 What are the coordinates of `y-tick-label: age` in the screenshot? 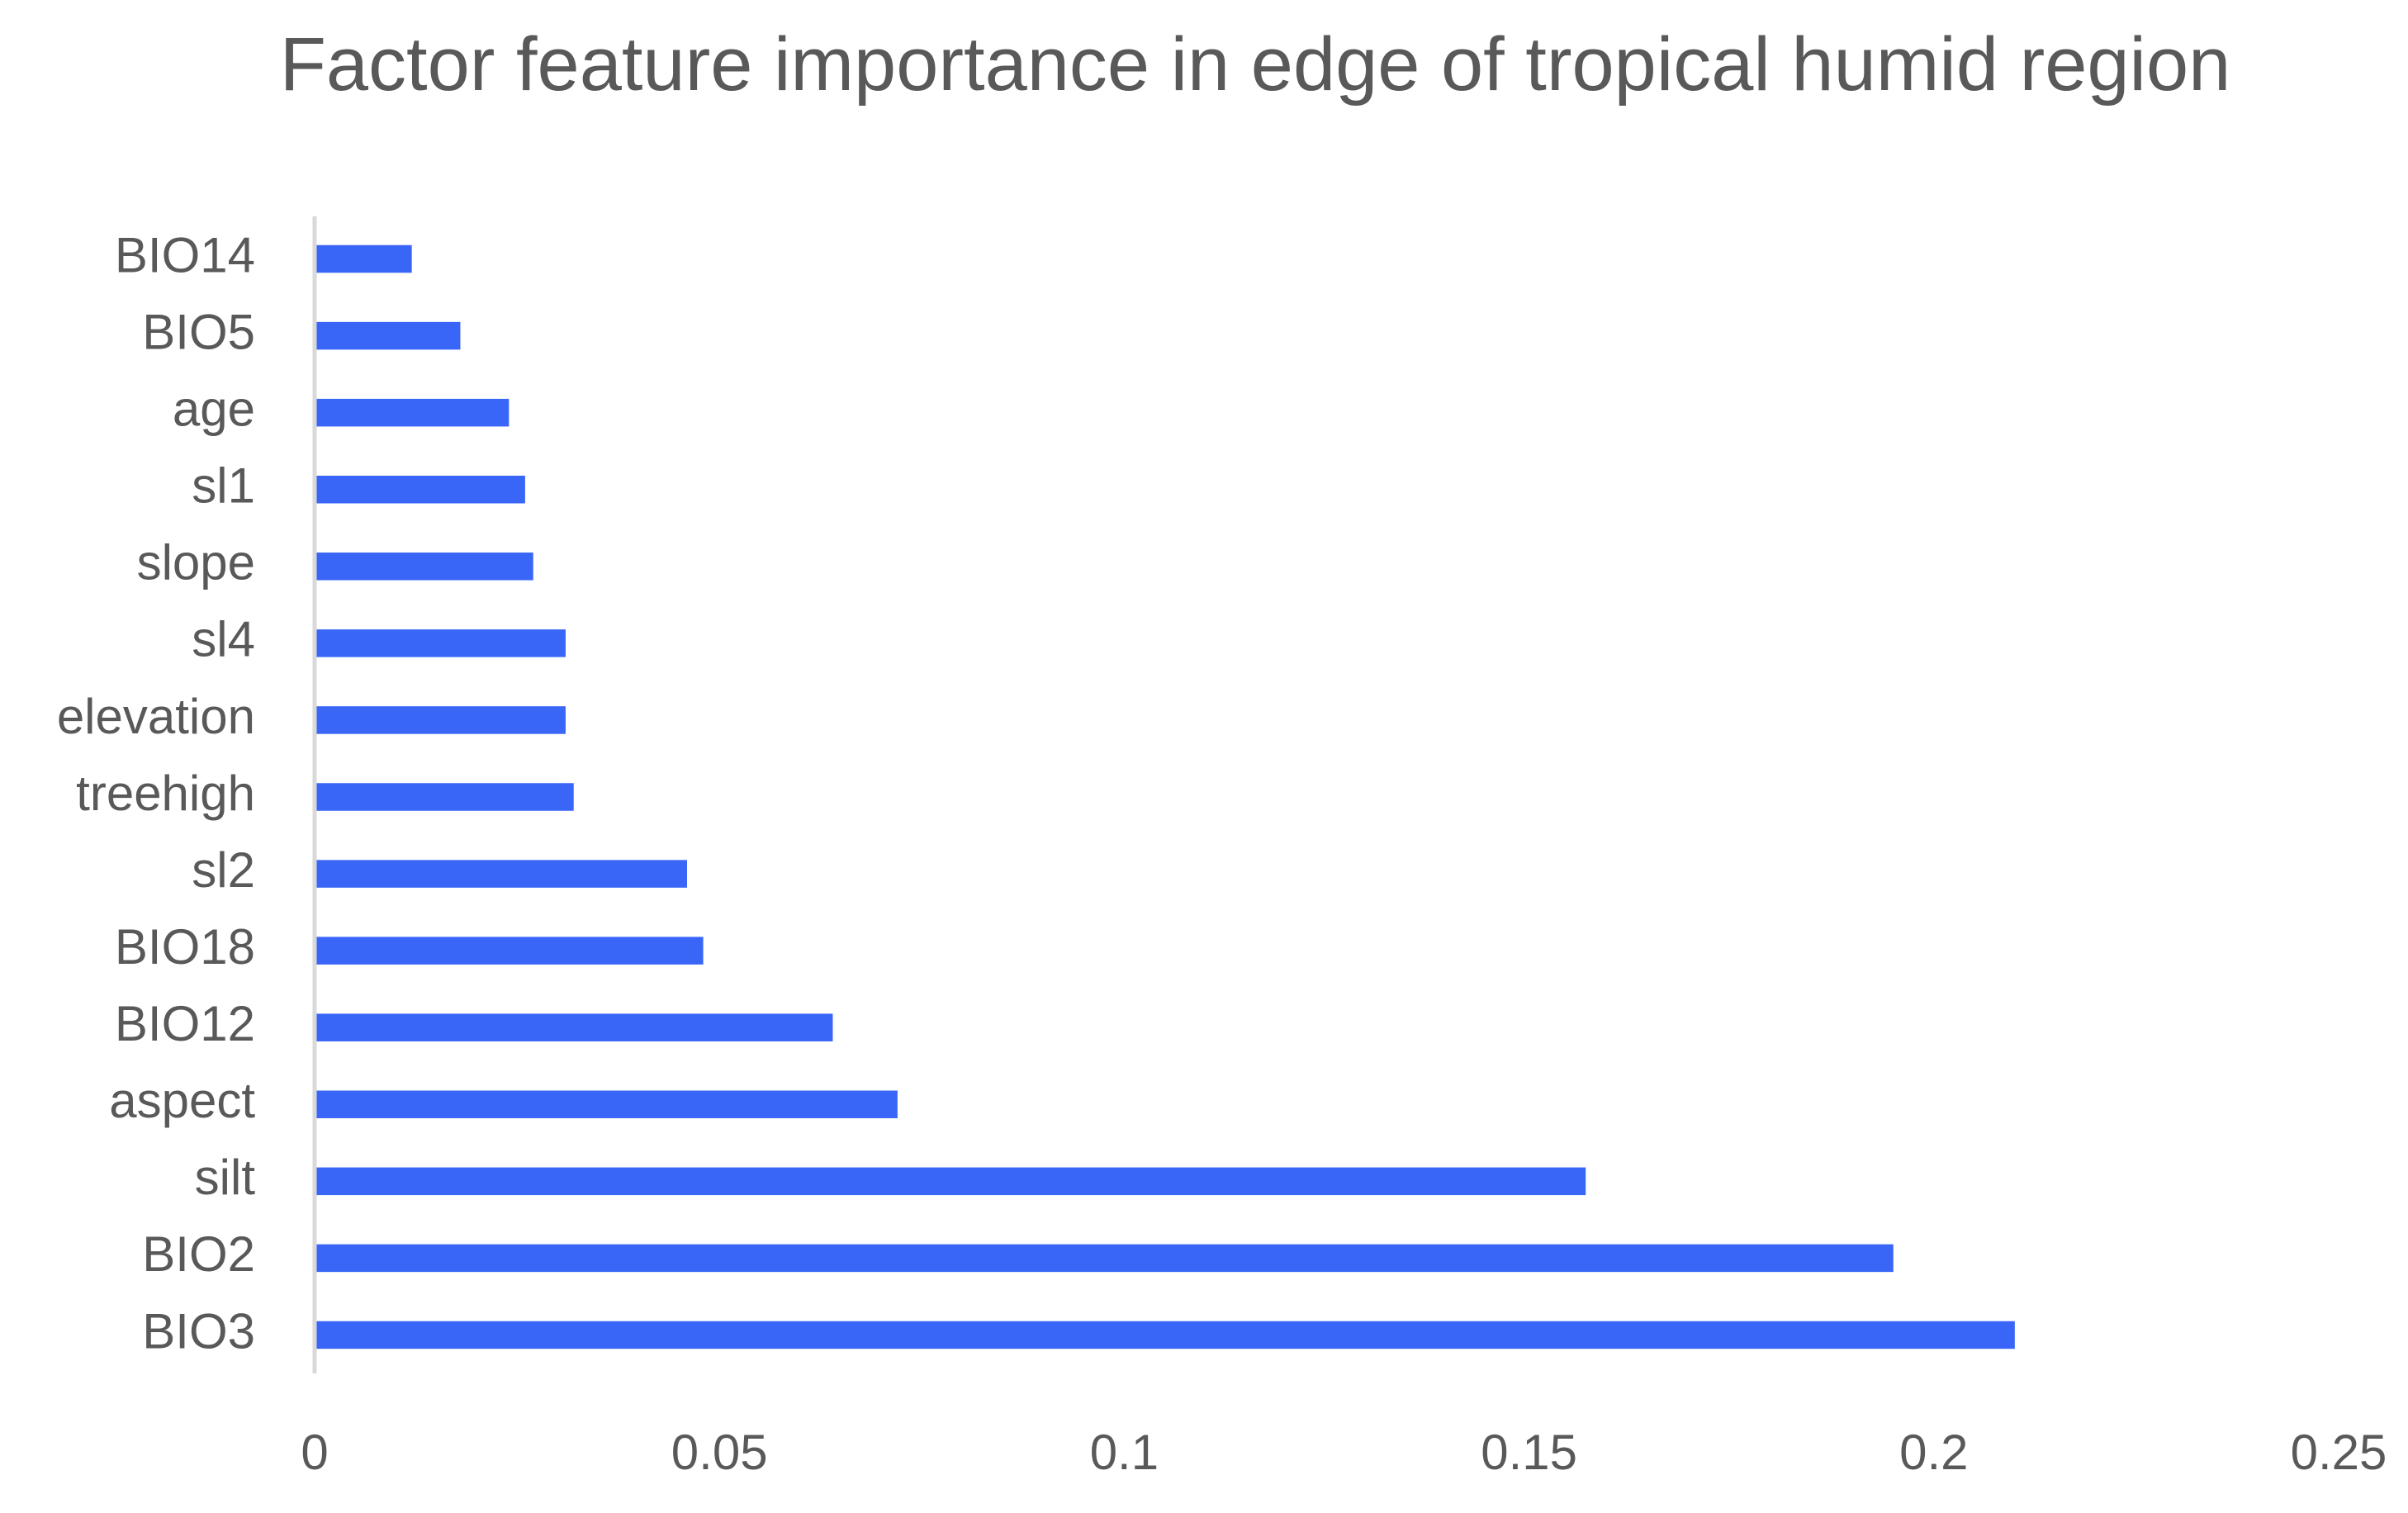 It's located at (214, 409).